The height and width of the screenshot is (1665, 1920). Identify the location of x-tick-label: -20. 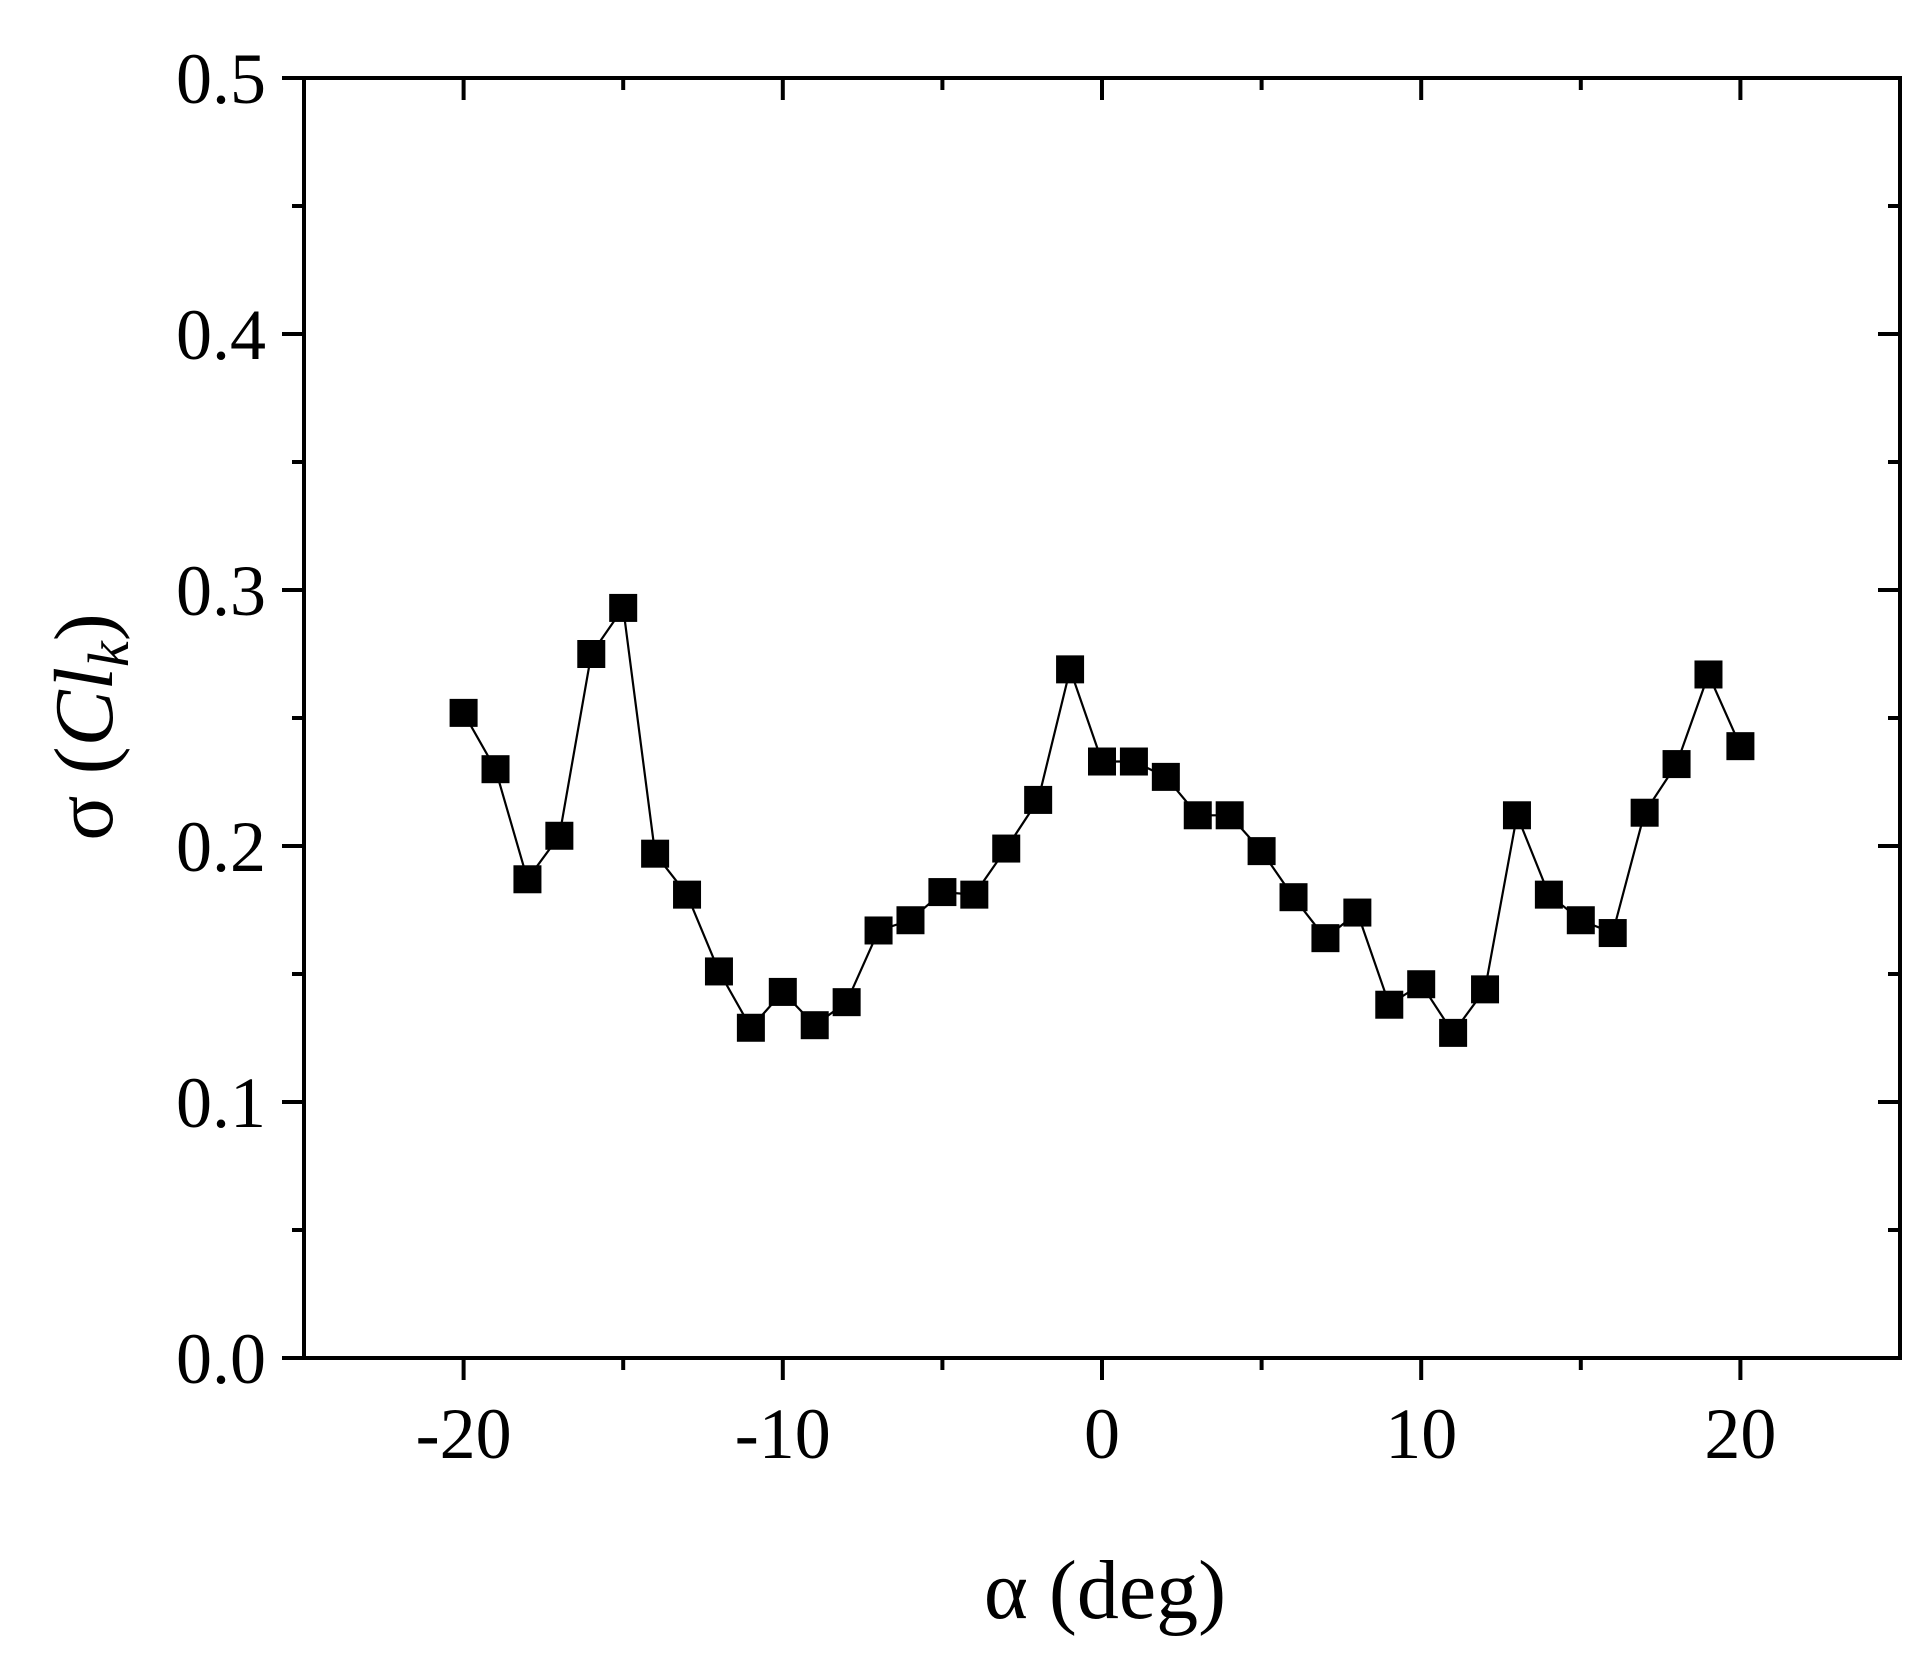
(464, 1434).